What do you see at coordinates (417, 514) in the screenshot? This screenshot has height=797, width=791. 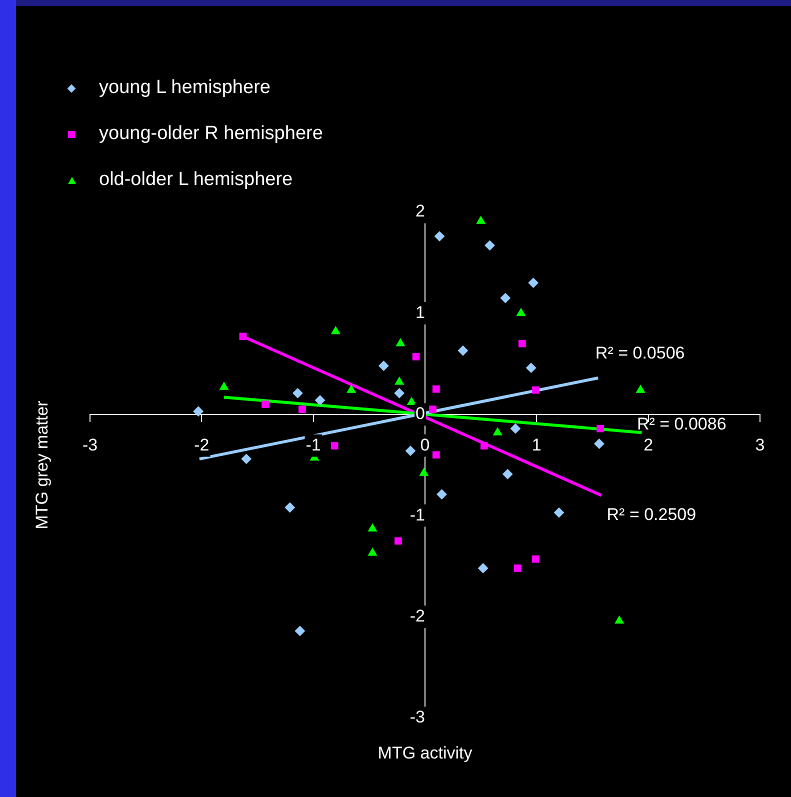 I see `y-tick-label: -1` at bounding box center [417, 514].